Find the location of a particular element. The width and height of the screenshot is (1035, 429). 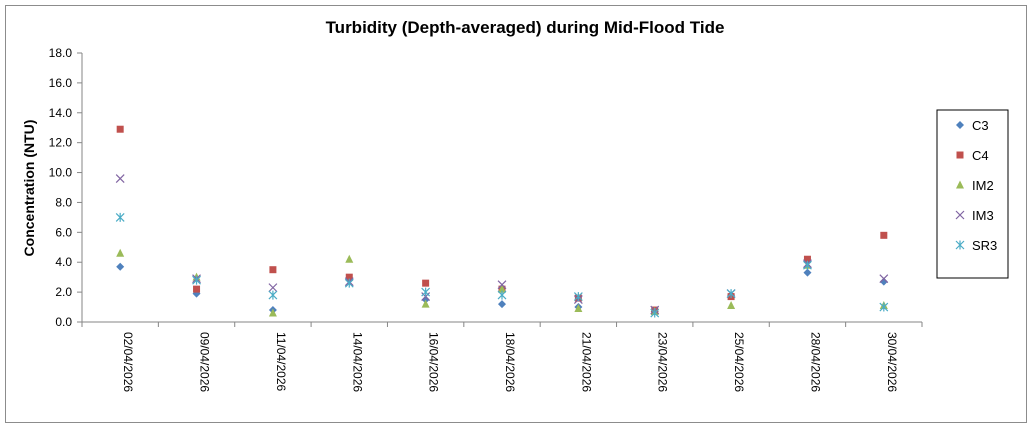

x-tick-label: 25/04/2026 is located at coordinates (739, 362).